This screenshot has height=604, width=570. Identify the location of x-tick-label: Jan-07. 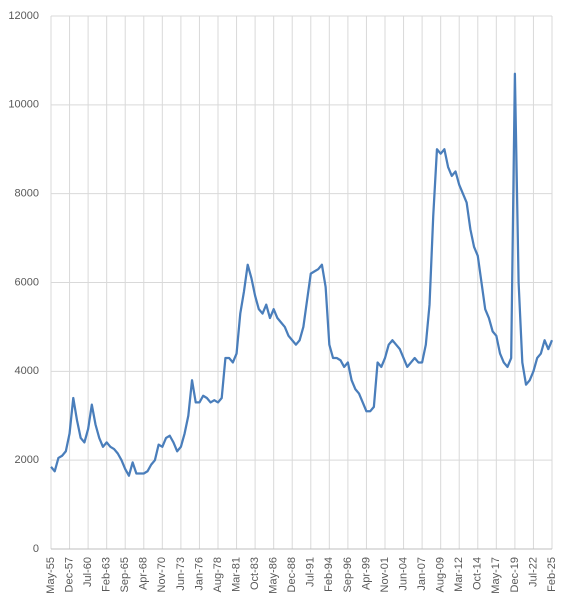
(422, 574).